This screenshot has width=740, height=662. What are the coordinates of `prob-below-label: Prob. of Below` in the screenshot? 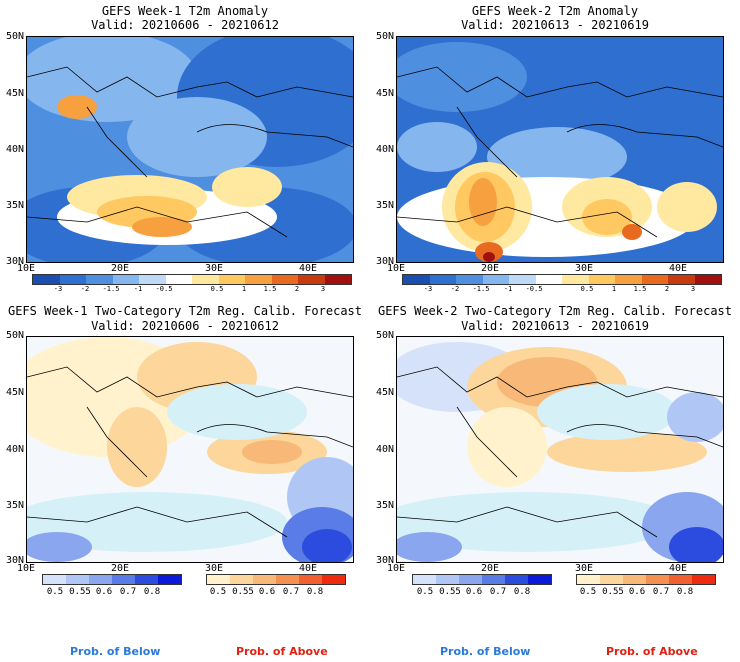 It's located at (115, 651).